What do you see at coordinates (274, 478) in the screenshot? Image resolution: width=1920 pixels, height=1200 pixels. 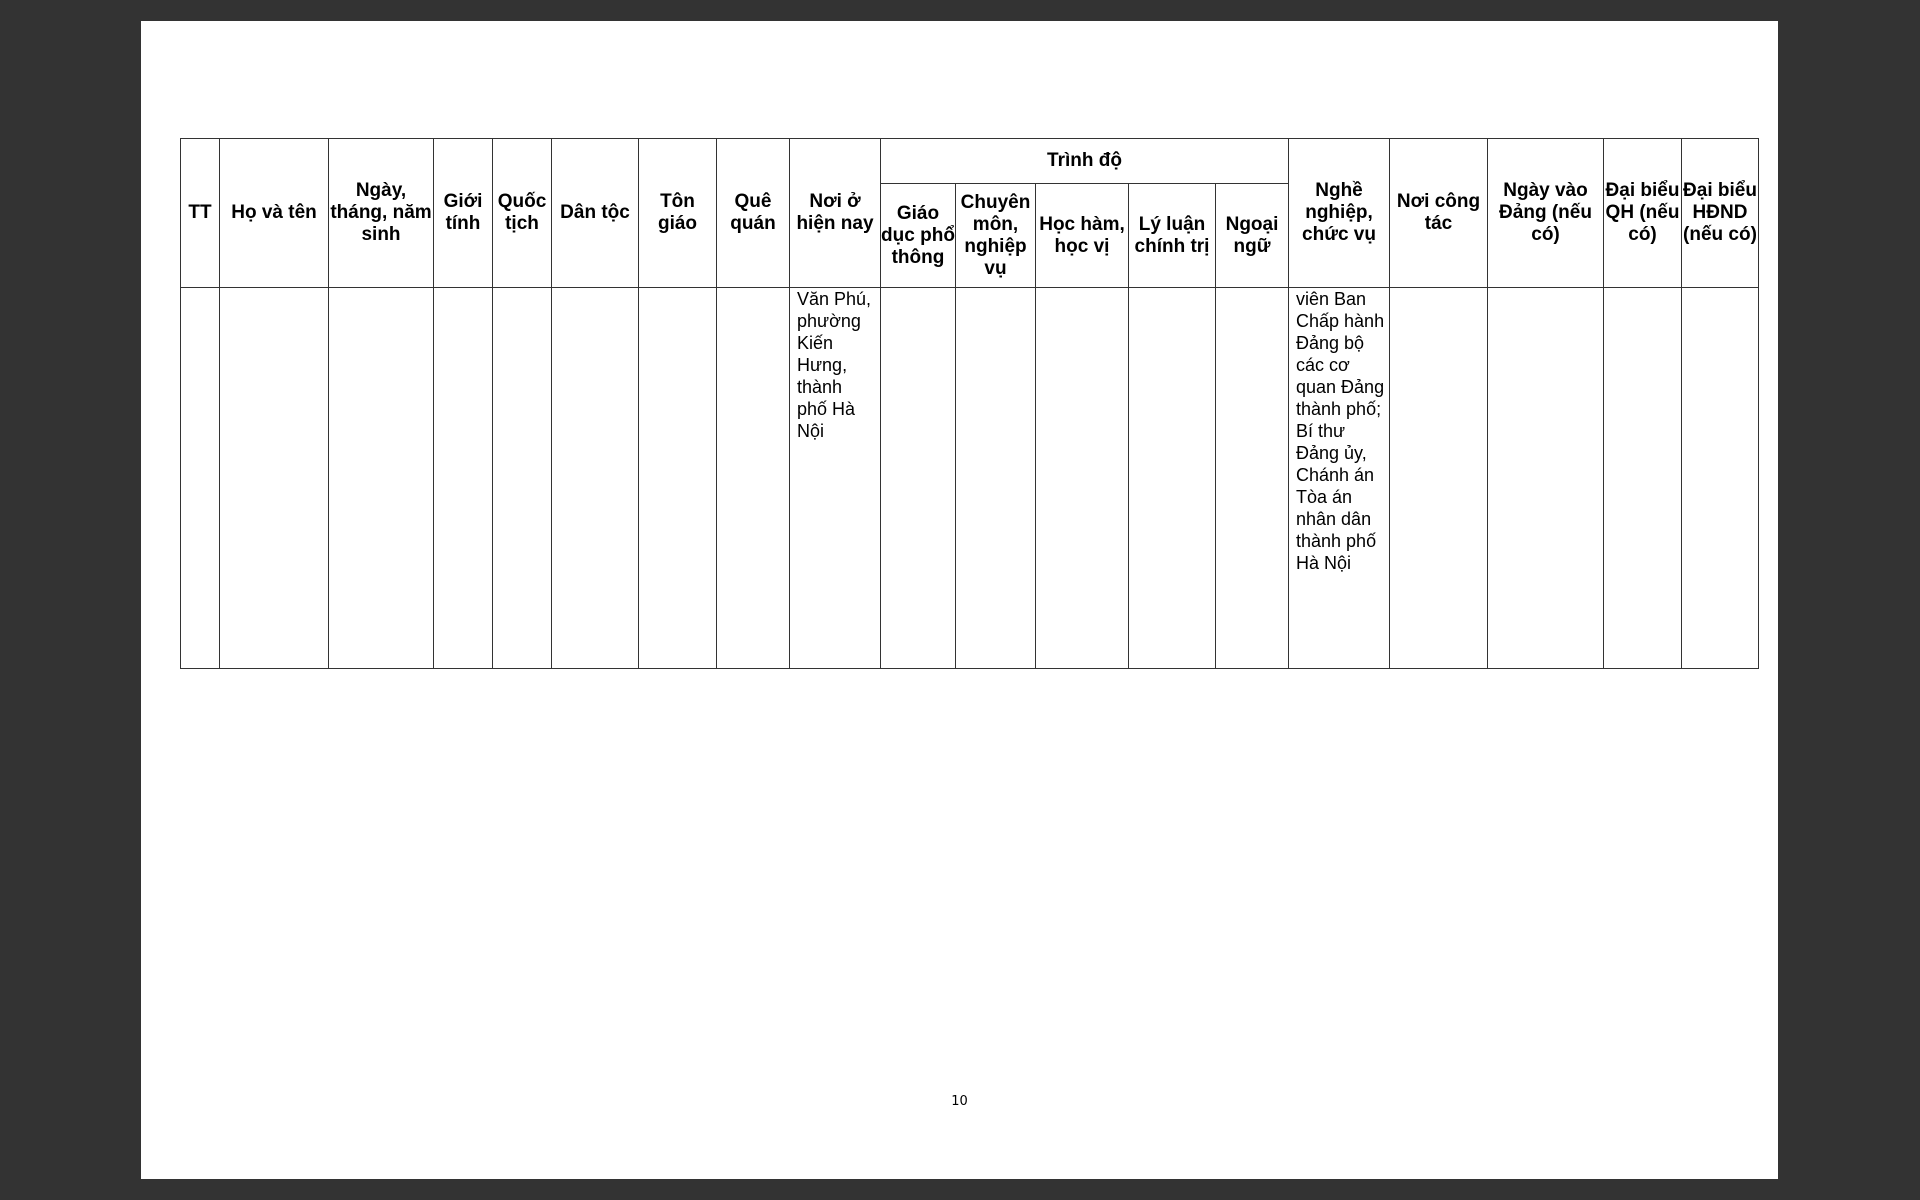 I see `cell-ho-va-ten` at bounding box center [274, 478].